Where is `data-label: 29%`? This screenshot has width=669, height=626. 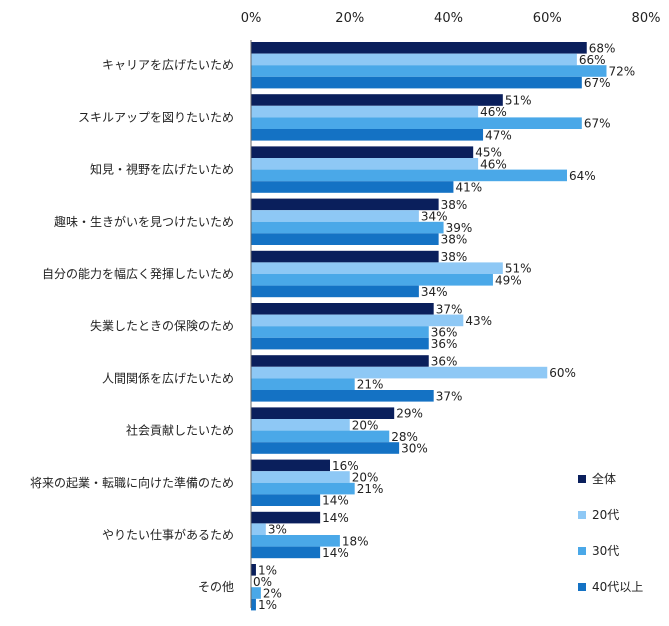
data-label: 29% is located at coordinates (409, 414).